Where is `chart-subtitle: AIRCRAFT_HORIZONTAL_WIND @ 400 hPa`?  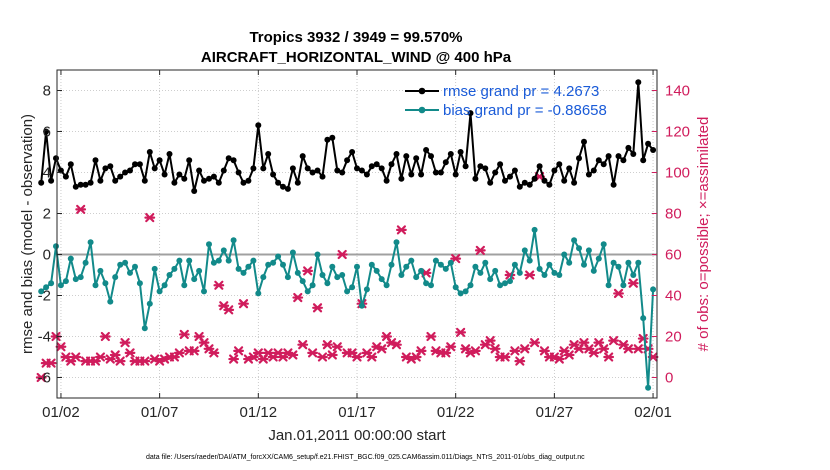
chart-subtitle: AIRCRAFT_HORIZONTAL_WIND @ 400 hPa is located at coordinates (356, 57).